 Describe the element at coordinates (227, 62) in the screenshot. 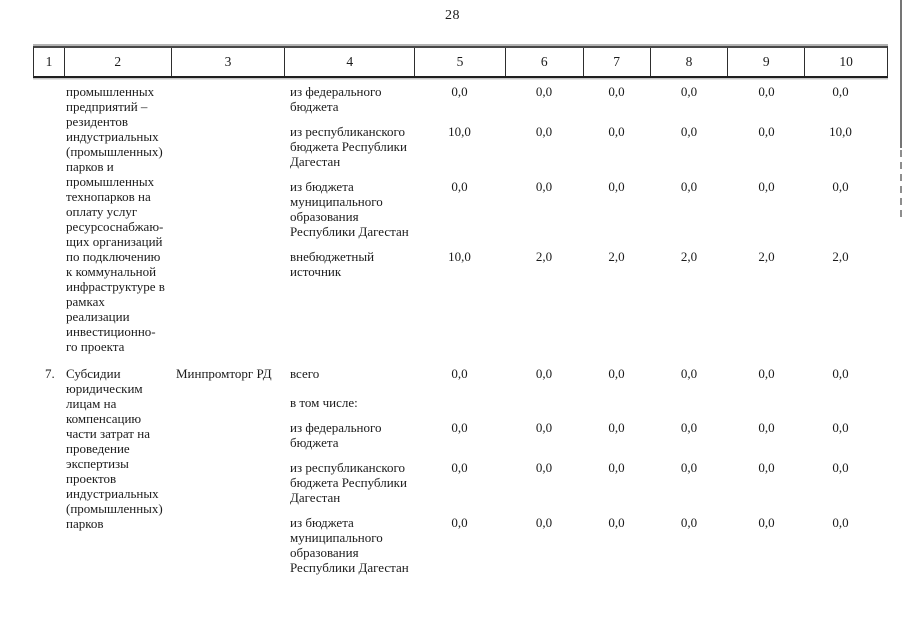

I see `header-col-3: 3` at that location.